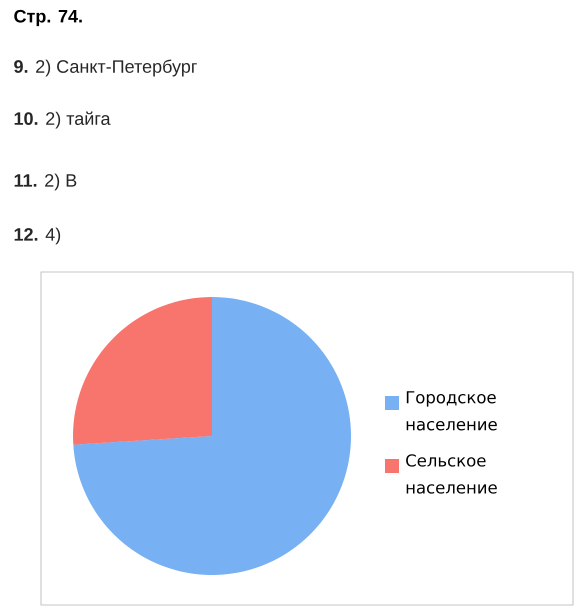 This screenshot has width=582, height=612. Describe the element at coordinates (37, 236) in the screenshot. I see `text: 12. 4)` at that location.